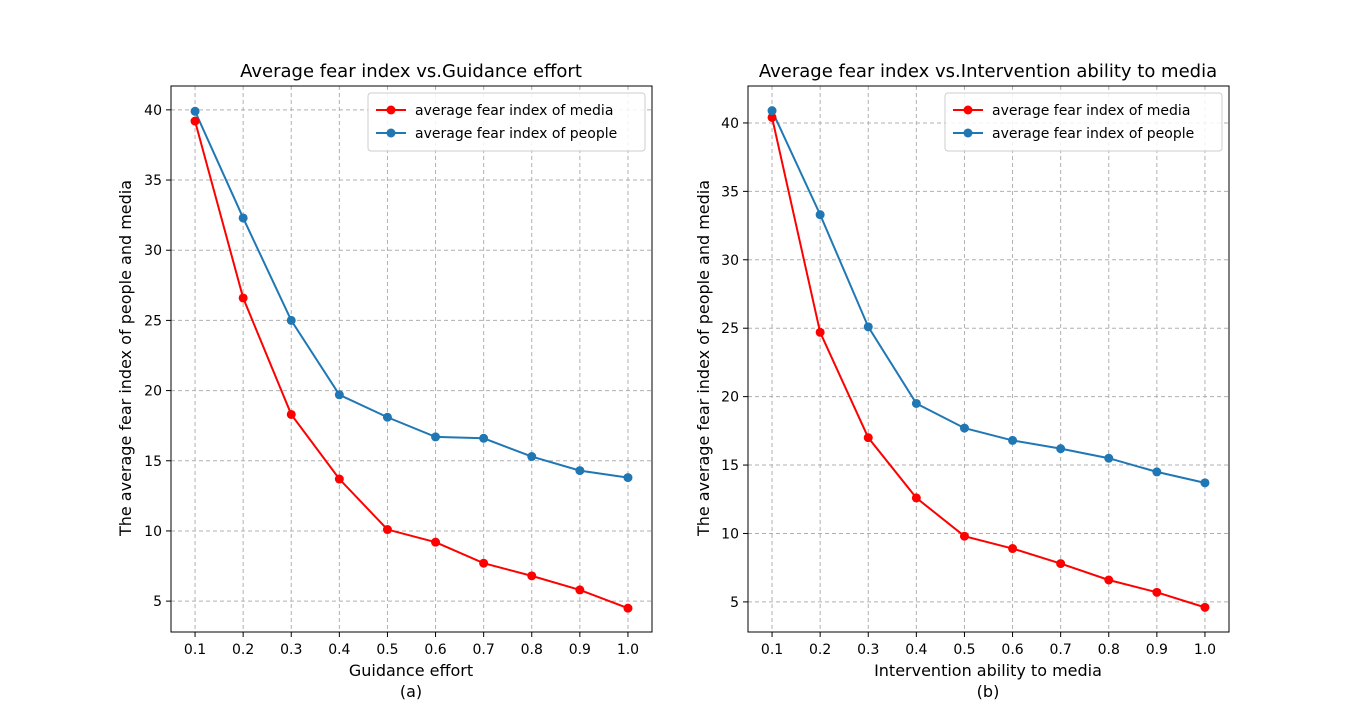 The image size is (1366, 710). I want to click on x-axis-label: Guidance effort, so click(411, 670).